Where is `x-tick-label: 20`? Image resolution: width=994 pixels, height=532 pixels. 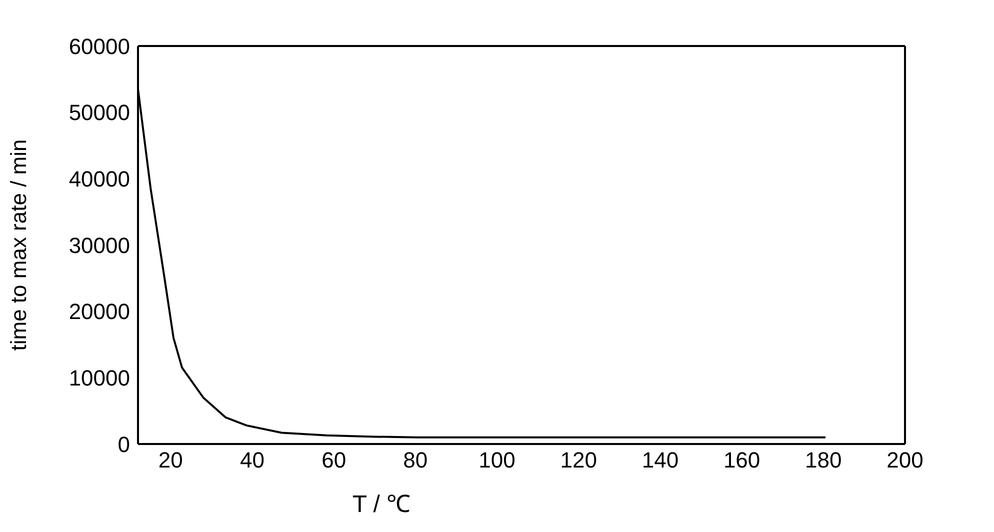 x-tick-label: 20 is located at coordinates (170, 460).